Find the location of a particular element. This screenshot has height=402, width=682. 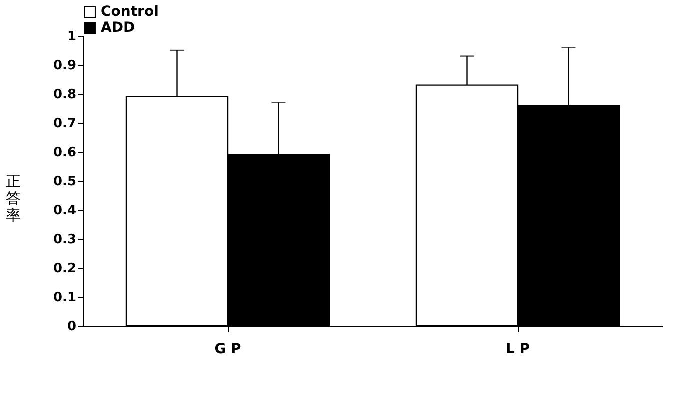

legend-label: ADD is located at coordinates (118, 28).